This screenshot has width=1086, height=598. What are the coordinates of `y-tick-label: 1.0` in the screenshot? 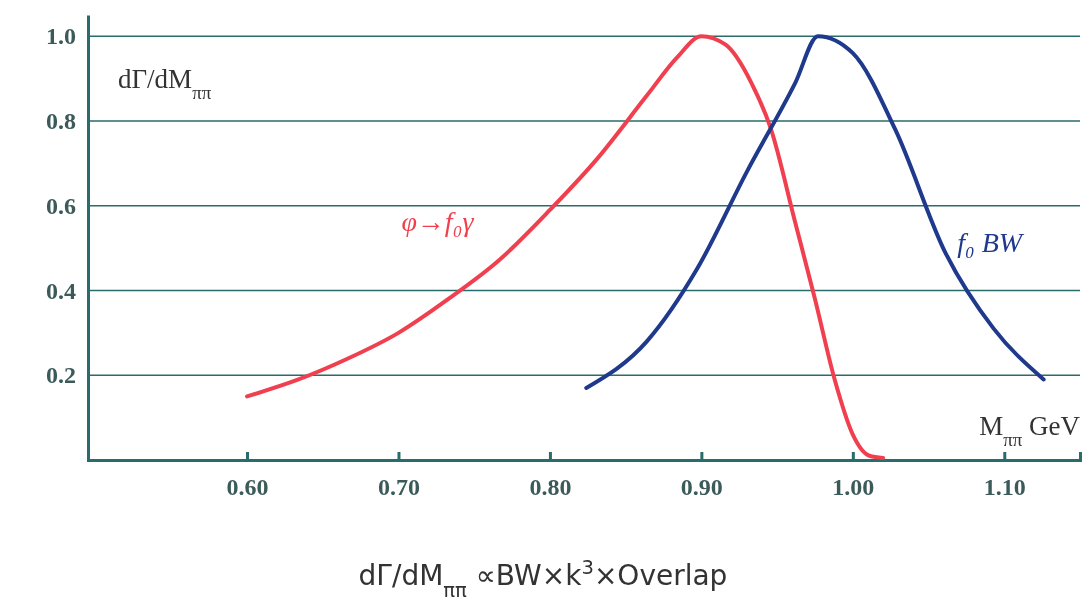 It's located at (61, 36).